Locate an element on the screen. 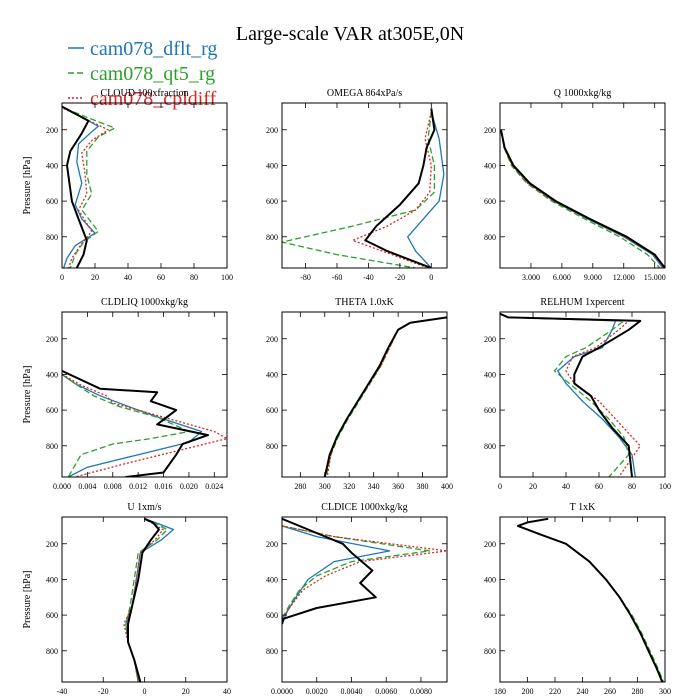 This screenshot has width=700, height=700. panel-title: OMEGA 864xPa/s is located at coordinates (364, 93).